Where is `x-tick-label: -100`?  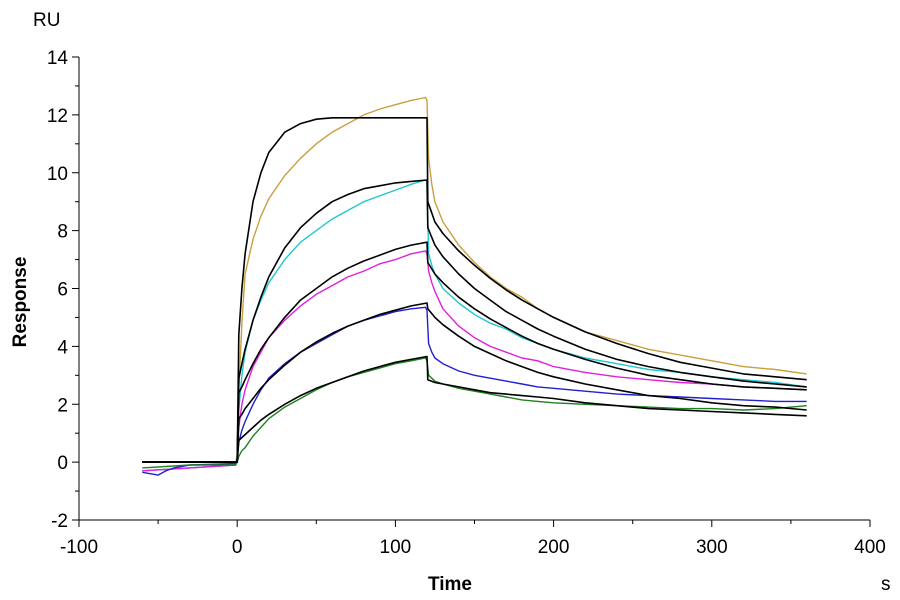 x-tick-label: -100 is located at coordinates (79, 547).